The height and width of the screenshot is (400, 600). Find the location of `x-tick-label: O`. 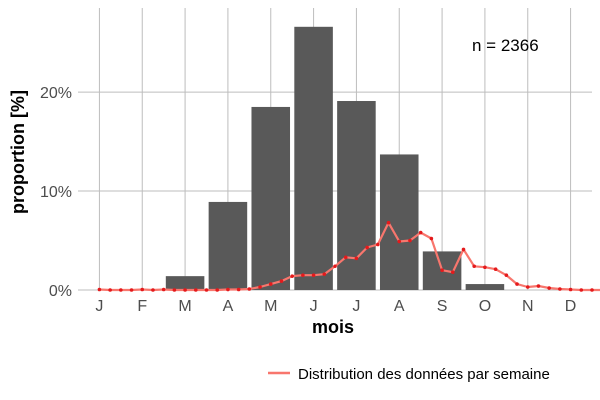

x-tick-label: O is located at coordinates (485, 306).